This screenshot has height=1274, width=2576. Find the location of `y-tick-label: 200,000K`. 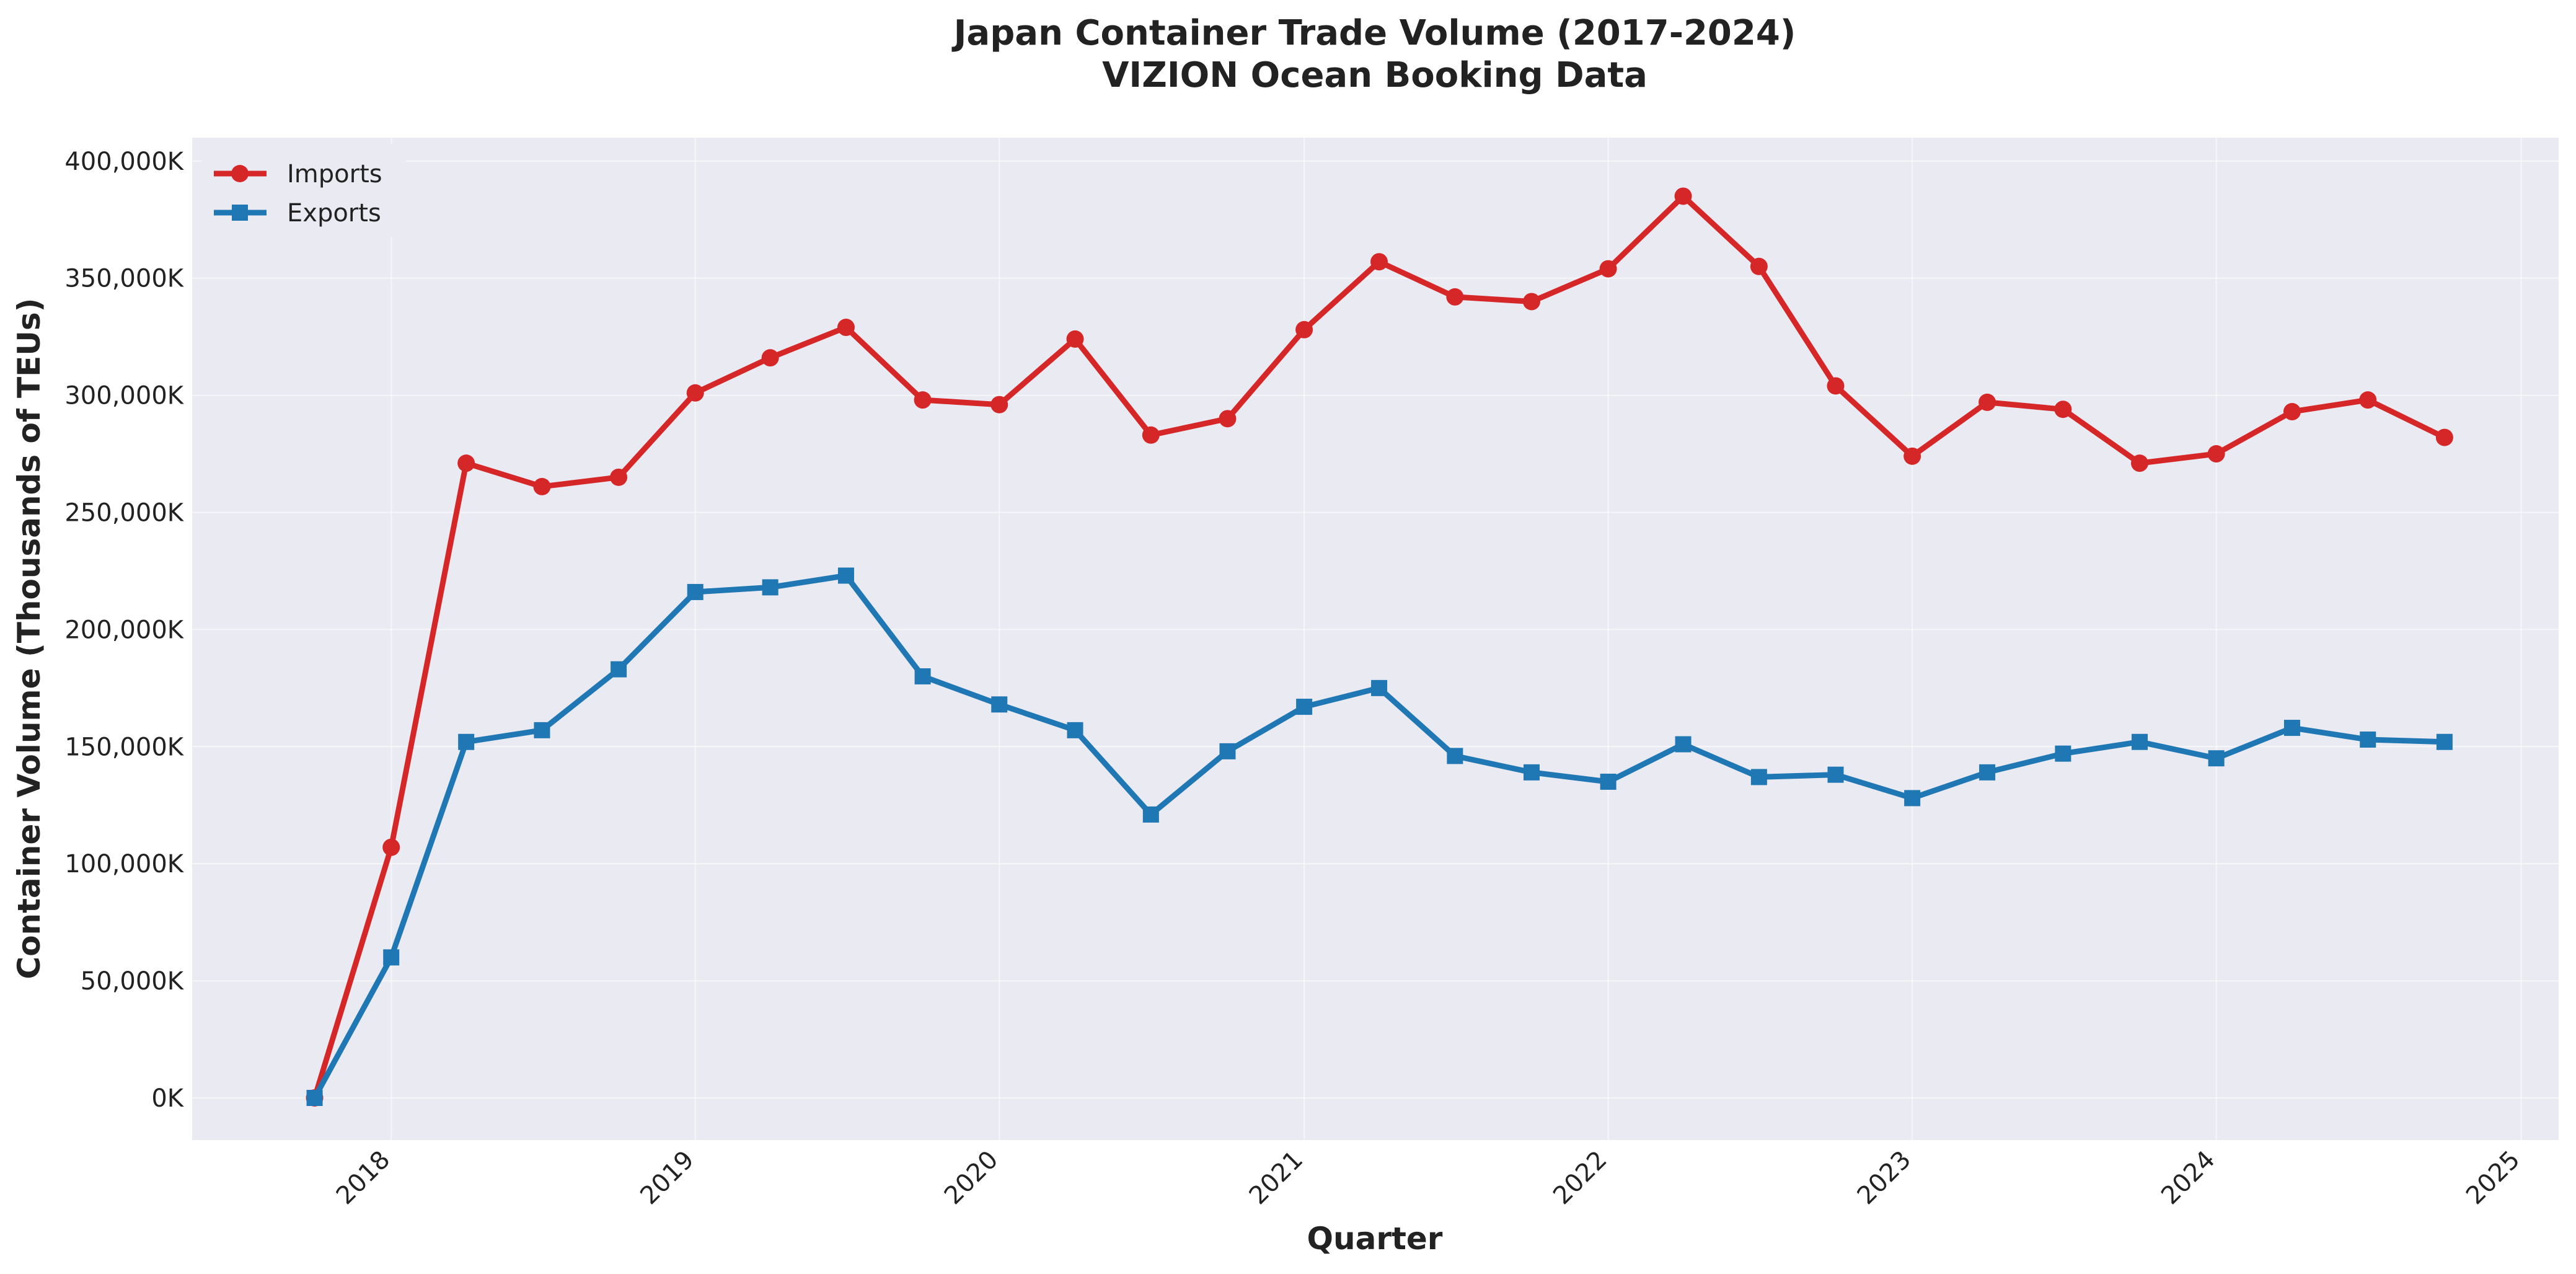

y-tick-label: 200,000K is located at coordinates (124, 630).